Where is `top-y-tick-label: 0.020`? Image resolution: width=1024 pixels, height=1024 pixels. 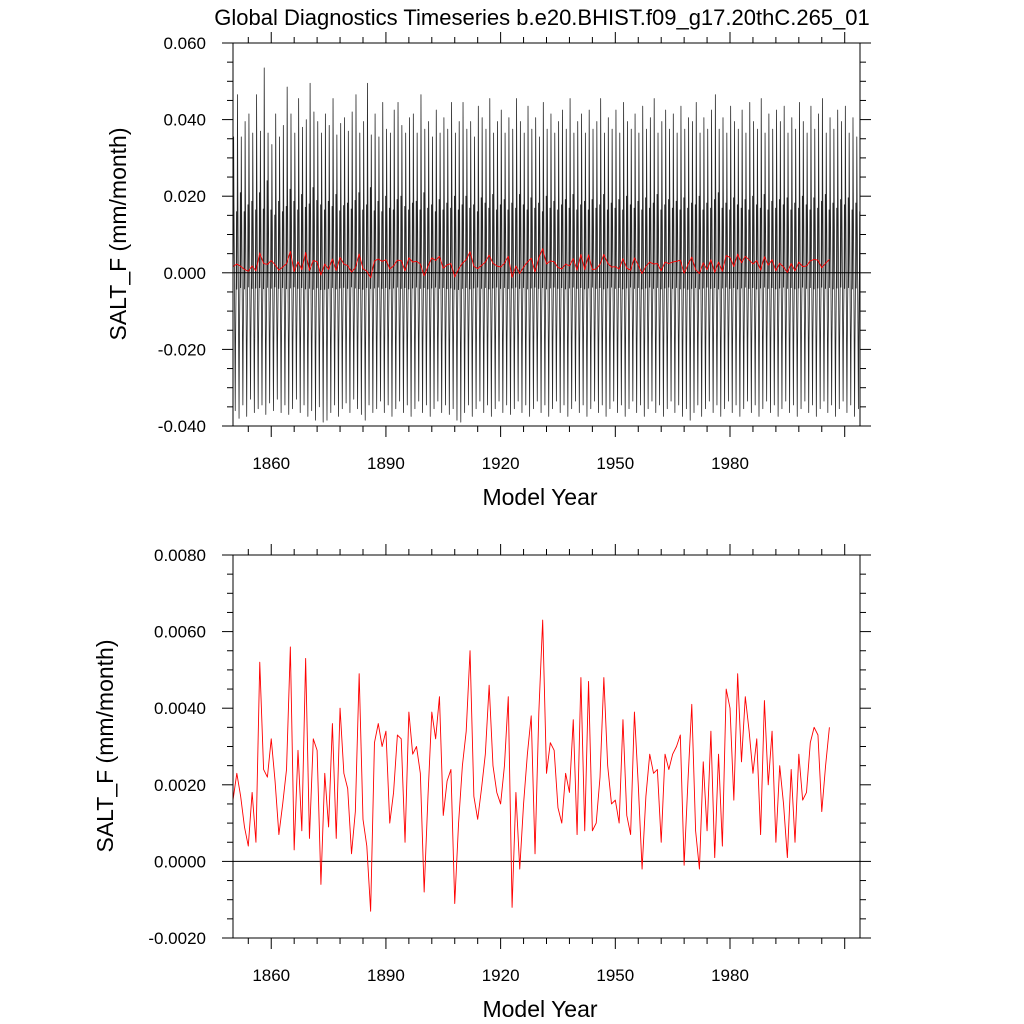 top-y-tick-label: 0.020 is located at coordinates (184, 196).